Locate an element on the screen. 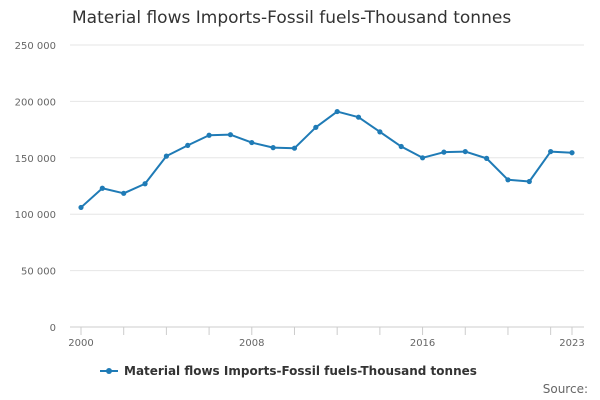 Image resolution: width=600 pixels, height=400 pixels. y-tick-label: 100 000 is located at coordinates (35, 215).